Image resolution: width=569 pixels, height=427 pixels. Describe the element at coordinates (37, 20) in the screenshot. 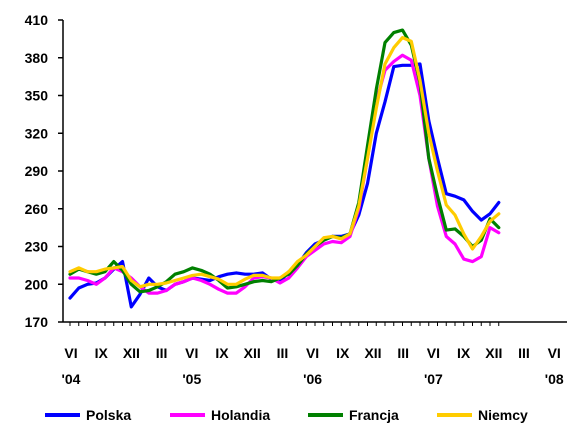

I see `y-tick-label: 410` at that location.